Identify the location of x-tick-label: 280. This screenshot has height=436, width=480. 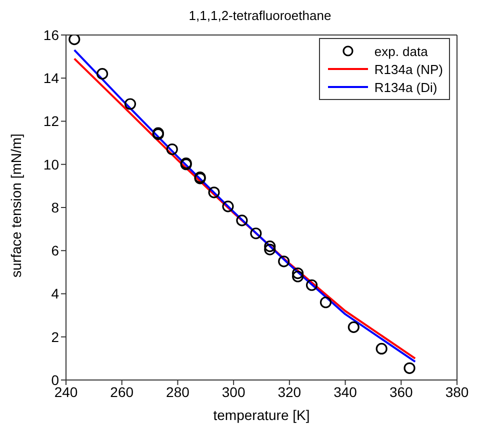
(178, 392).